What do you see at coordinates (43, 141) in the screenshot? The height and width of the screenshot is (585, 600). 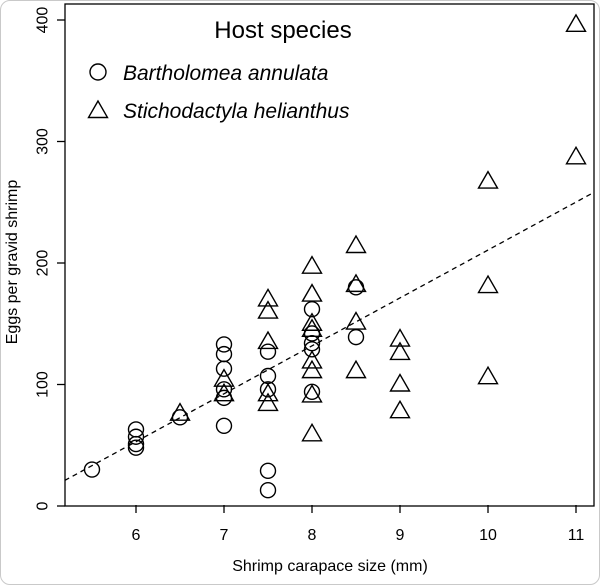 I see `y-tick-label: 300` at bounding box center [43, 141].